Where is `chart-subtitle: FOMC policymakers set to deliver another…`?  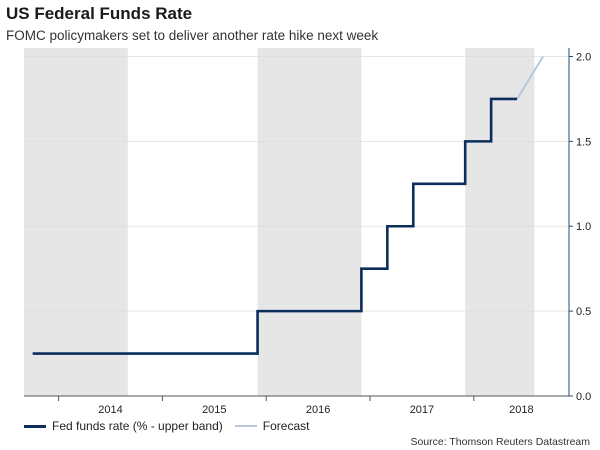
chart-subtitle: FOMC policymakers set to deliver another… is located at coordinates (192, 35).